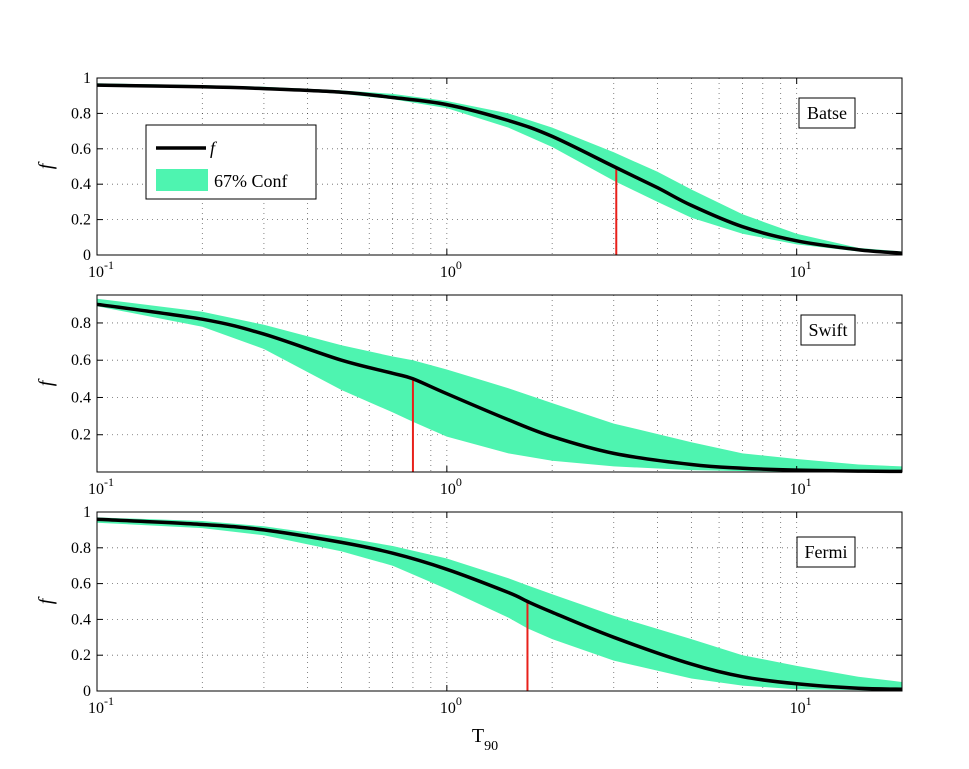 Image resolution: width=969 pixels, height=769 pixels. What do you see at coordinates (251, 181) in the screenshot?
I see `legend-label-conf: 67% Conf` at bounding box center [251, 181].